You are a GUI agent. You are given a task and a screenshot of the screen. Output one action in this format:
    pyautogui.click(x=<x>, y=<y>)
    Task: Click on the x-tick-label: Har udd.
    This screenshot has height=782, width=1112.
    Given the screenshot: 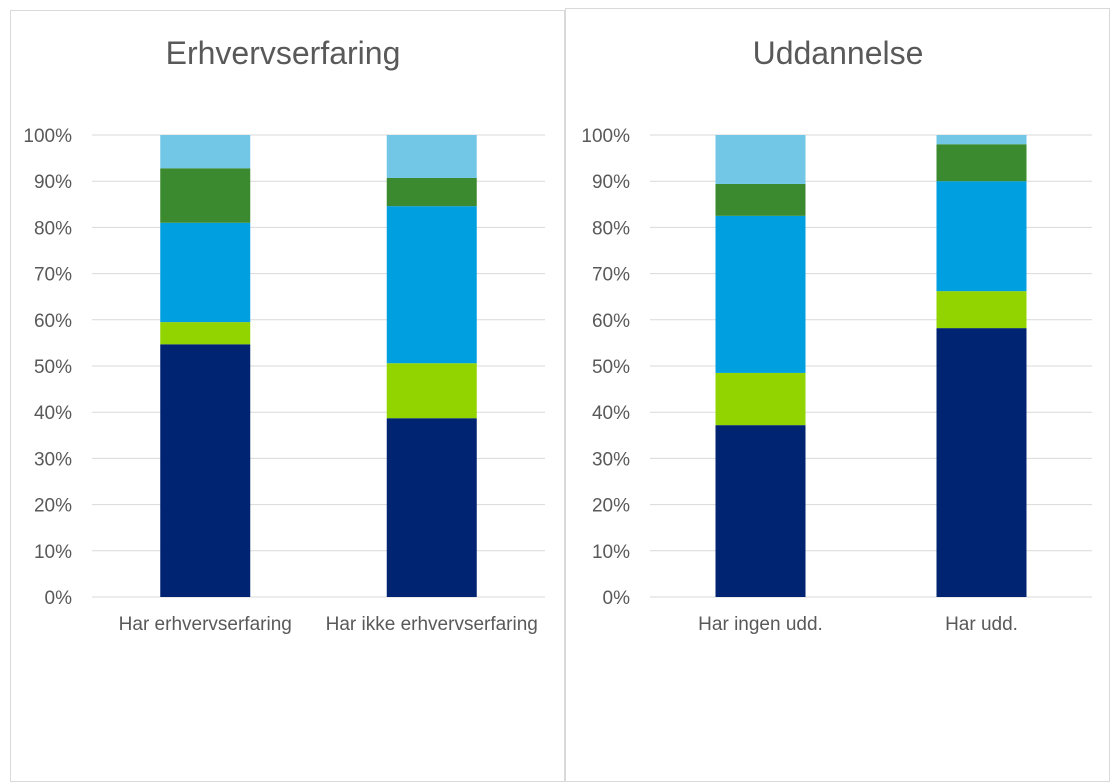 What is the action you would take?
    pyautogui.click(x=981, y=624)
    